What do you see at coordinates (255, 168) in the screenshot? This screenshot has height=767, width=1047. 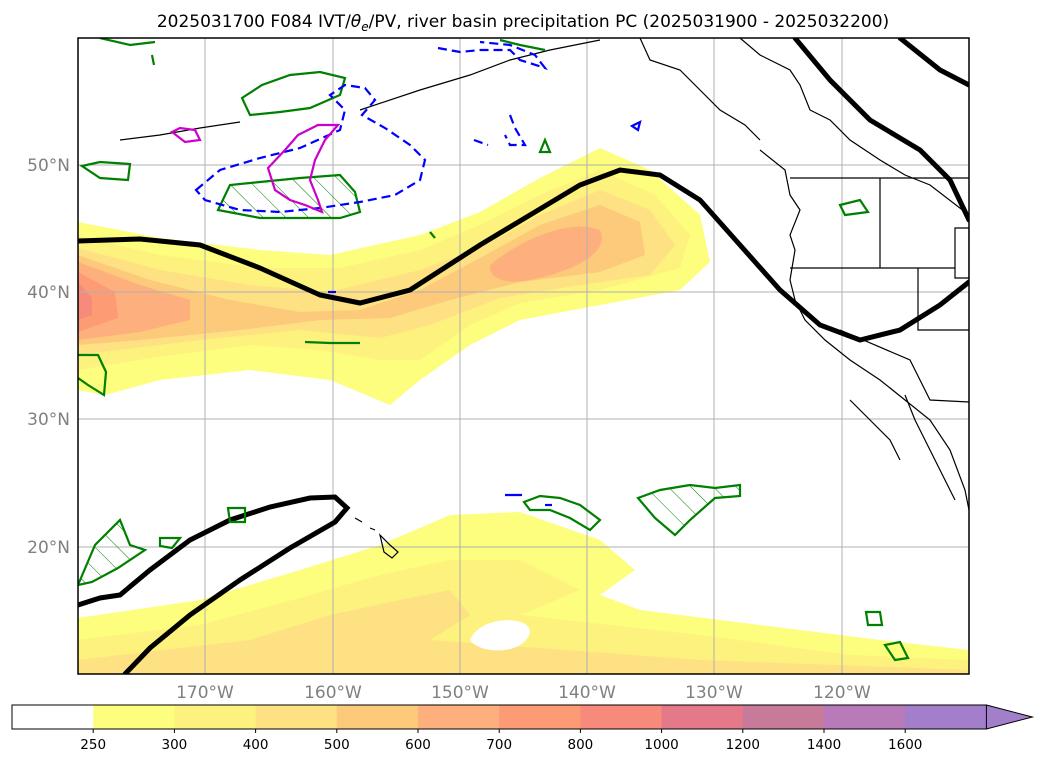 I see `pv-high-contours` at bounding box center [255, 168].